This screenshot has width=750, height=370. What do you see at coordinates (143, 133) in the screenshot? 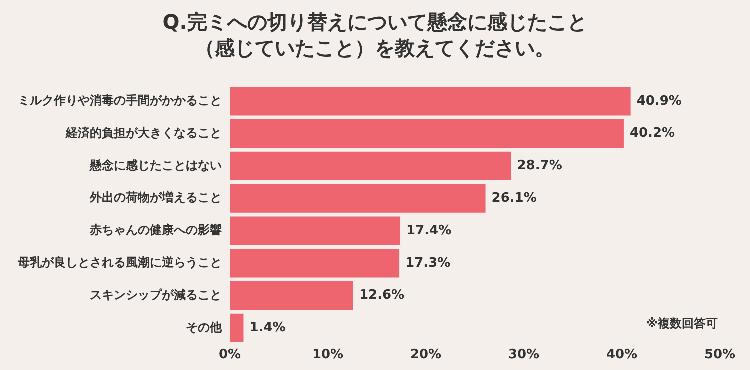
I see `y-tick-label: 経済的負担が大きくなること` at bounding box center [143, 133].